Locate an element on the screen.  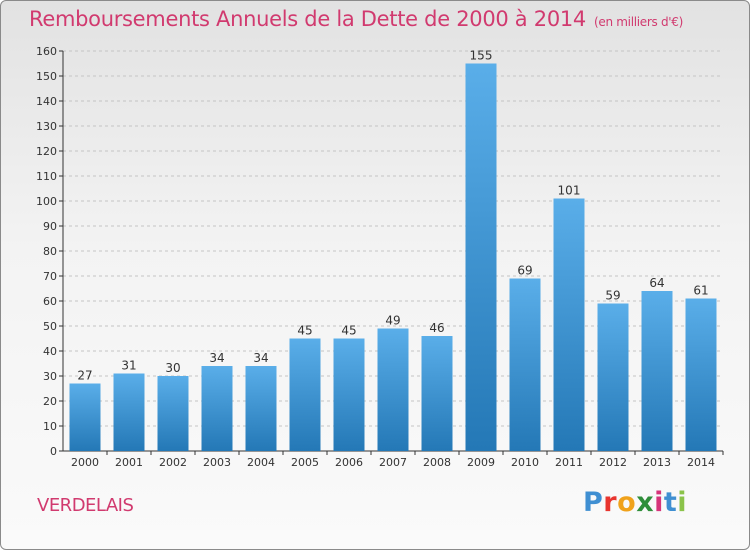
x-tick-label: 2012 is located at coordinates (613, 462).